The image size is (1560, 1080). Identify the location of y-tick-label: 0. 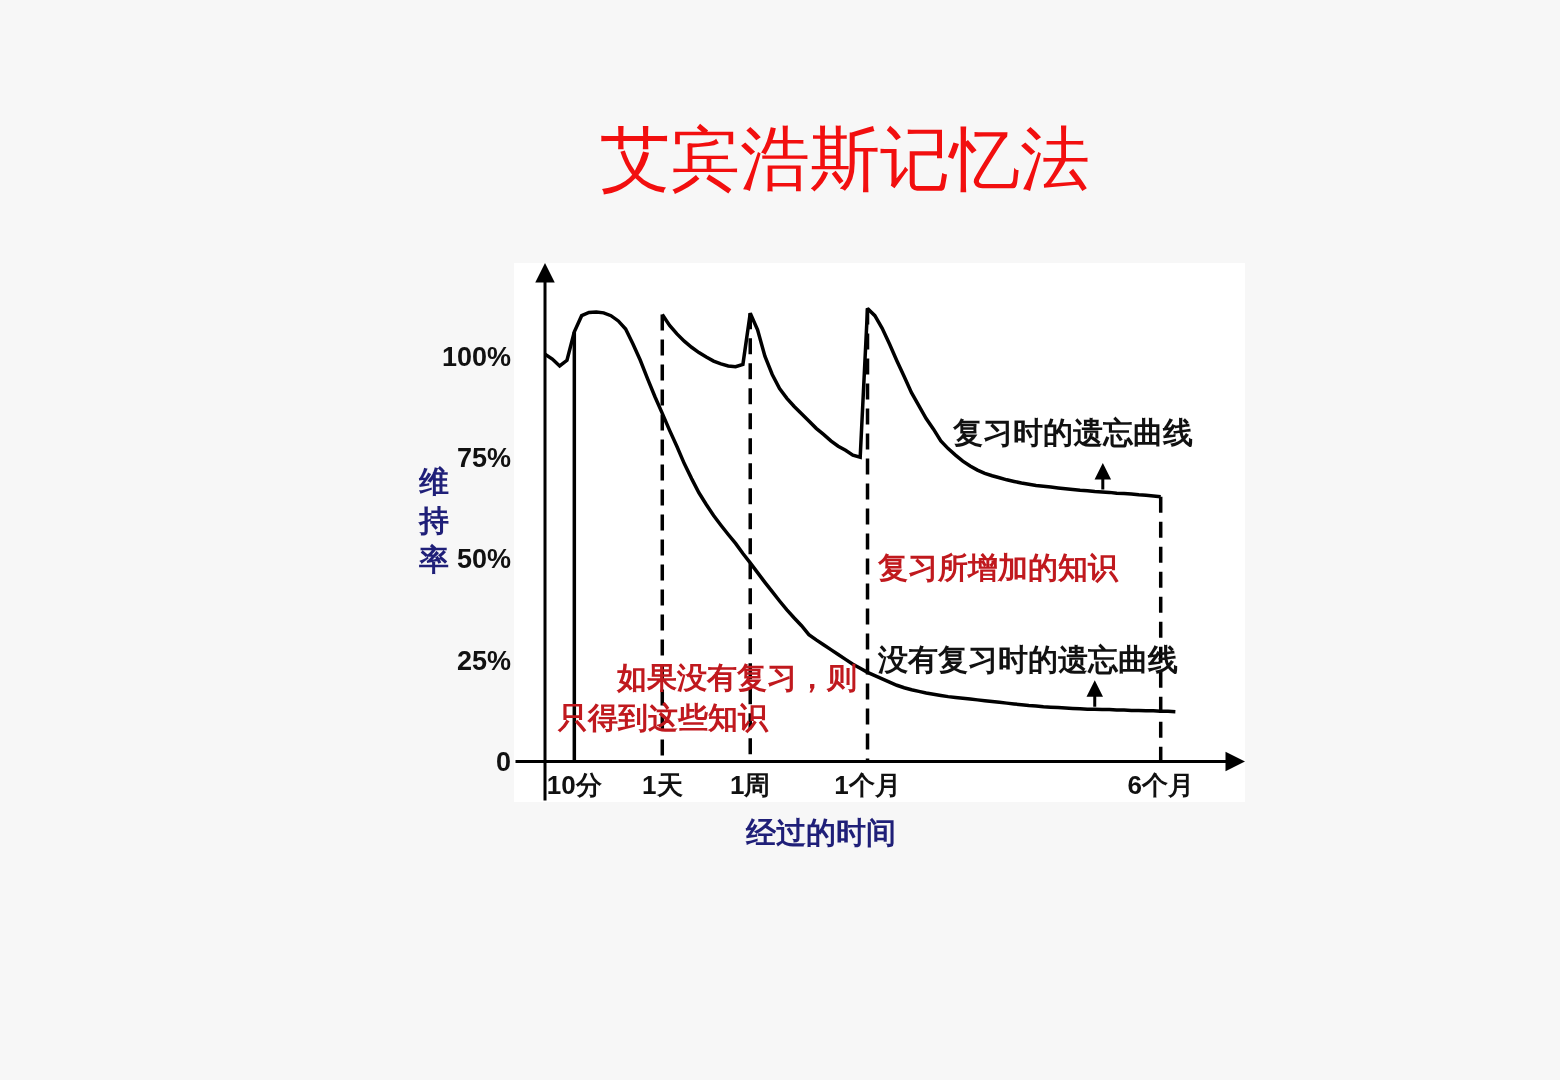
(503, 761).